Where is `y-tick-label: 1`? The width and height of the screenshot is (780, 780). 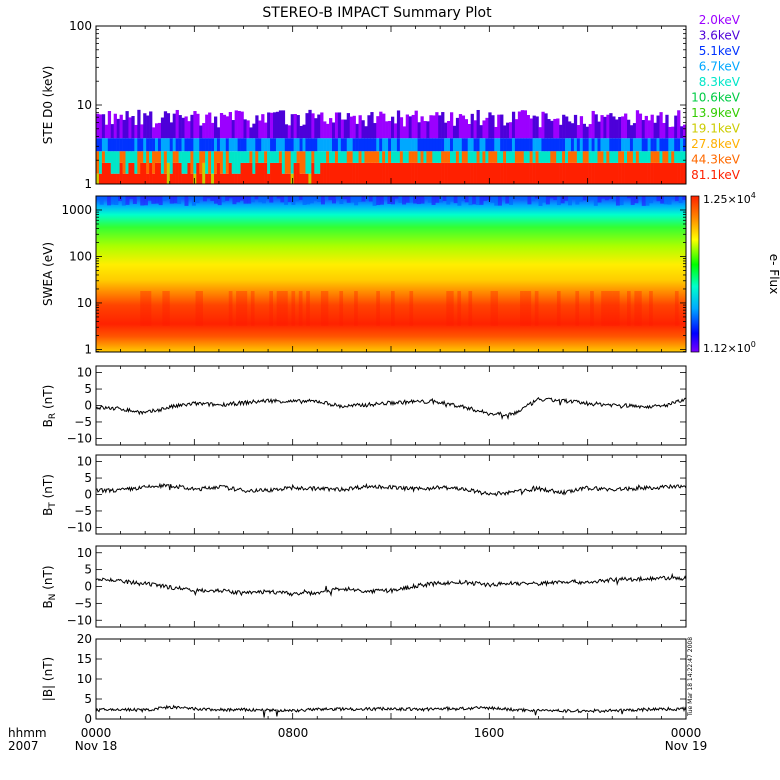
y-tick-label: 1 is located at coordinates (88, 184).